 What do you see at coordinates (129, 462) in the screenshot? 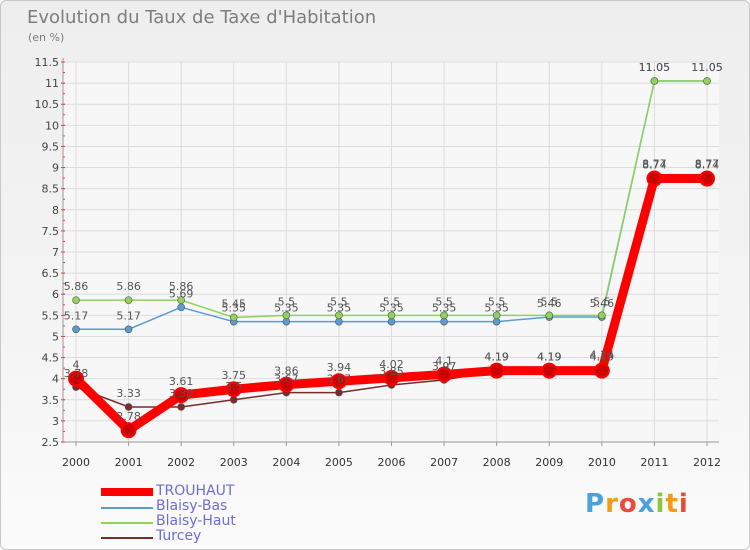
I see `x-tick-label: 2001` at bounding box center [129, 462].